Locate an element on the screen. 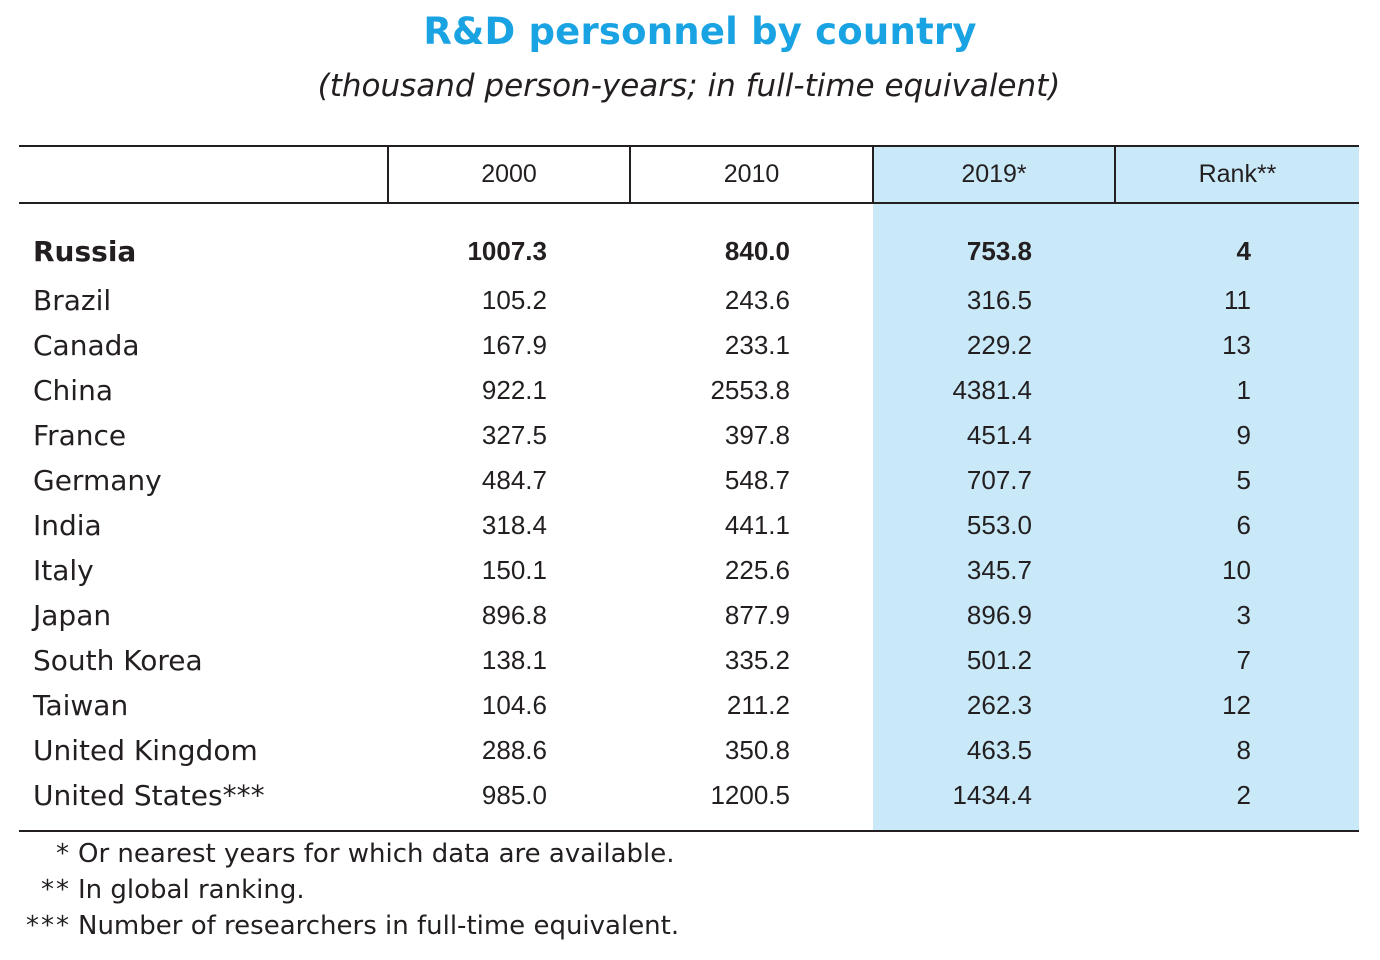 The height and width of the screenshot is (960, 1380). table-row: United Kingdom 288.6 350.8 463.5 8 is located at coordinates (689, 750).